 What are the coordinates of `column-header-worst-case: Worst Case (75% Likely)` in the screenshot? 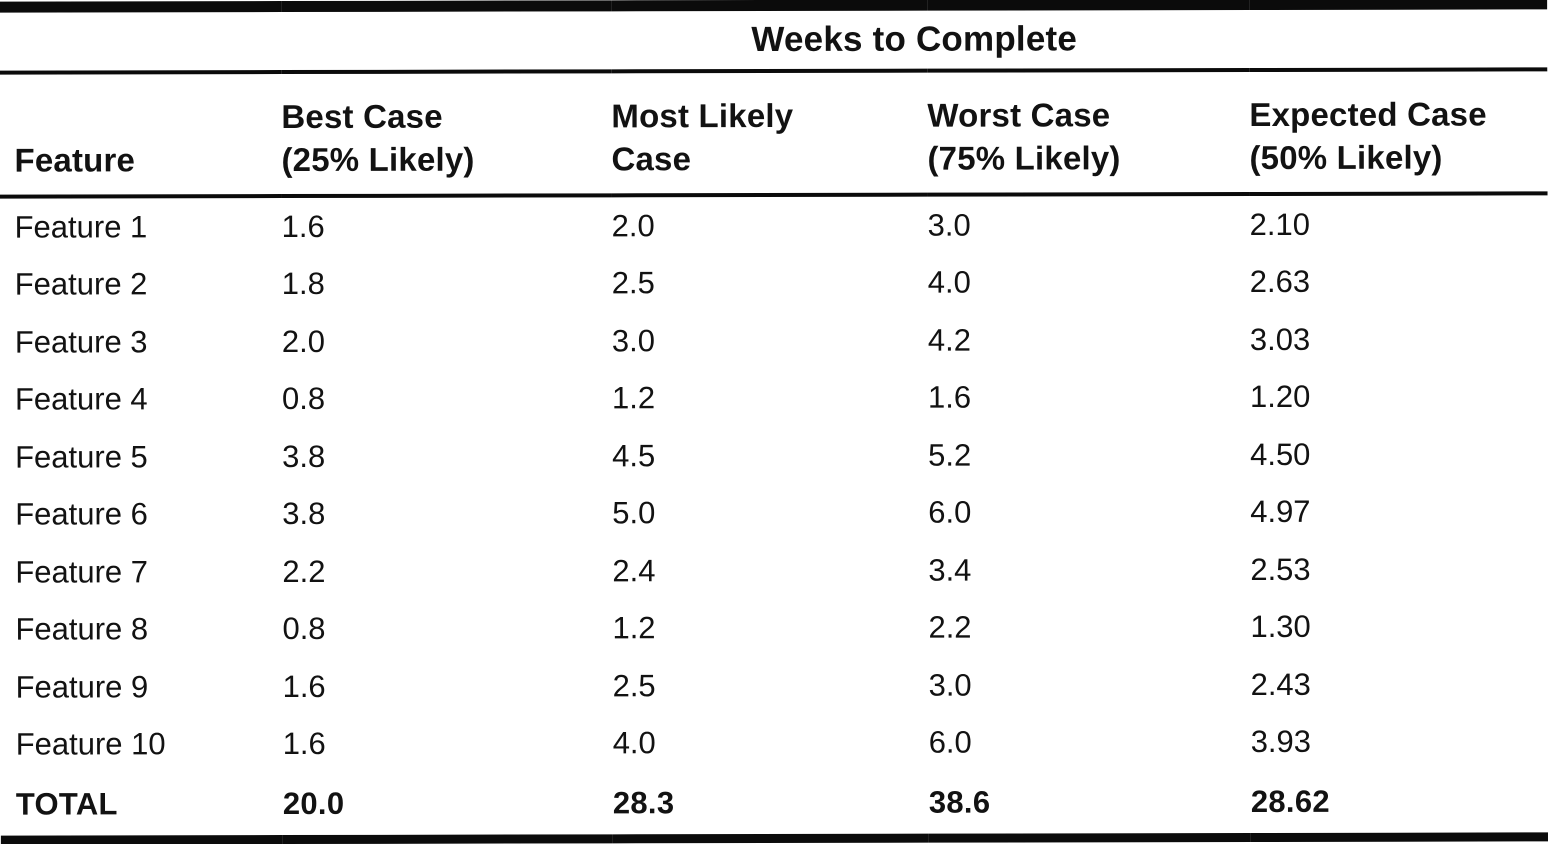 It's located at (1088, 132).